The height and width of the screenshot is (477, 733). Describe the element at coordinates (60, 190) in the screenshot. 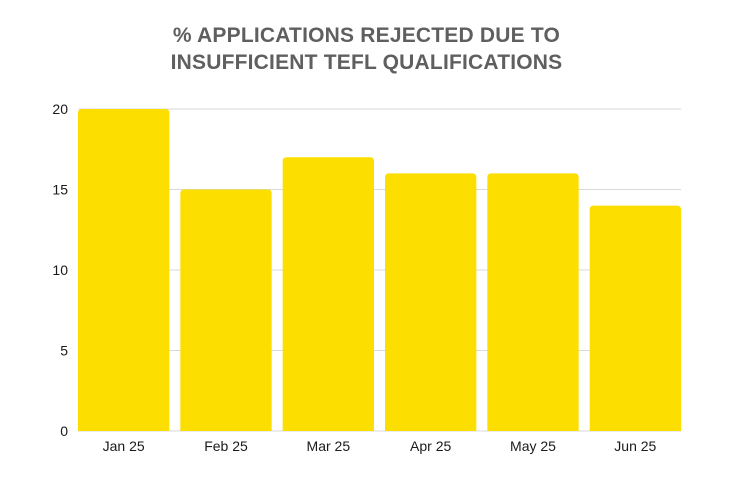

I see `y-tick-label: 15` at that location.